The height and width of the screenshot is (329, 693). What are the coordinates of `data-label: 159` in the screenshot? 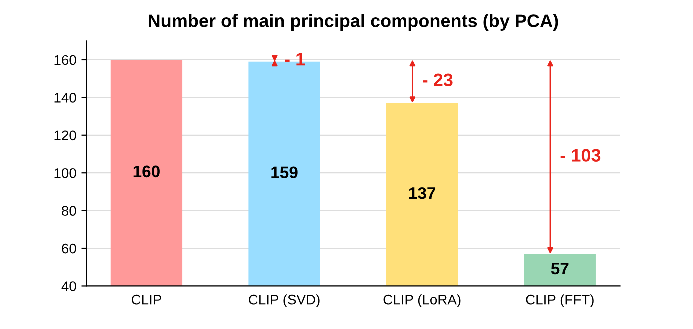 It's located at (285, 172).